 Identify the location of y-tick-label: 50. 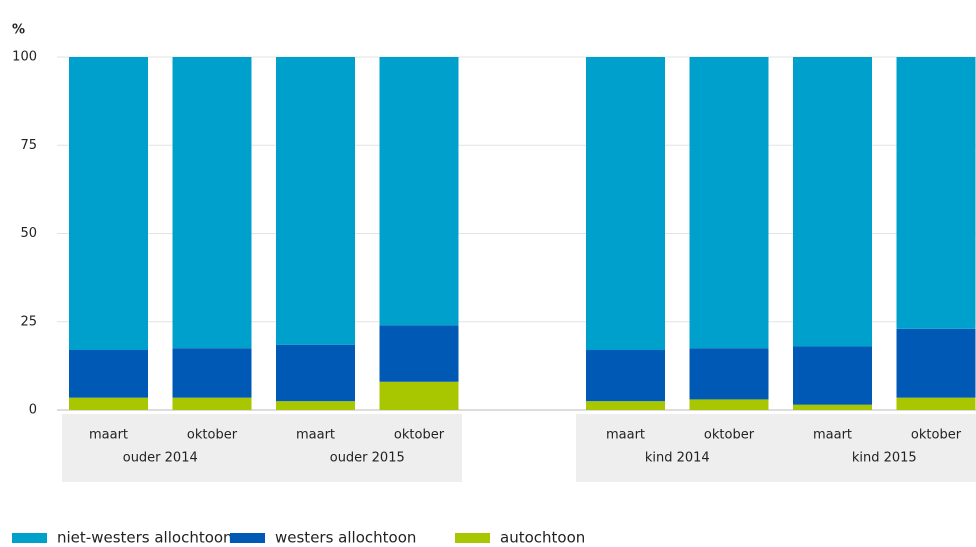
(28, 233).